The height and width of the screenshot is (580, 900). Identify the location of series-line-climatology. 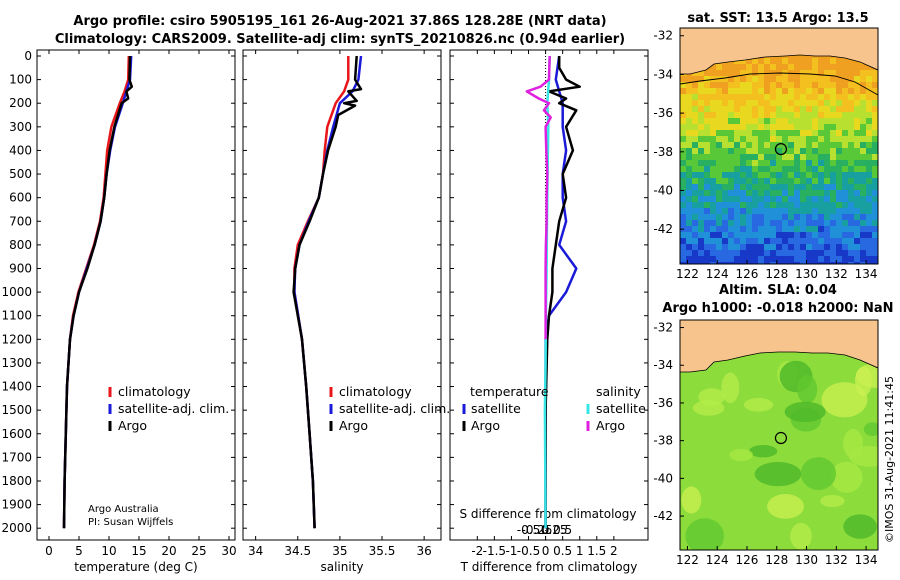
(96, 292).